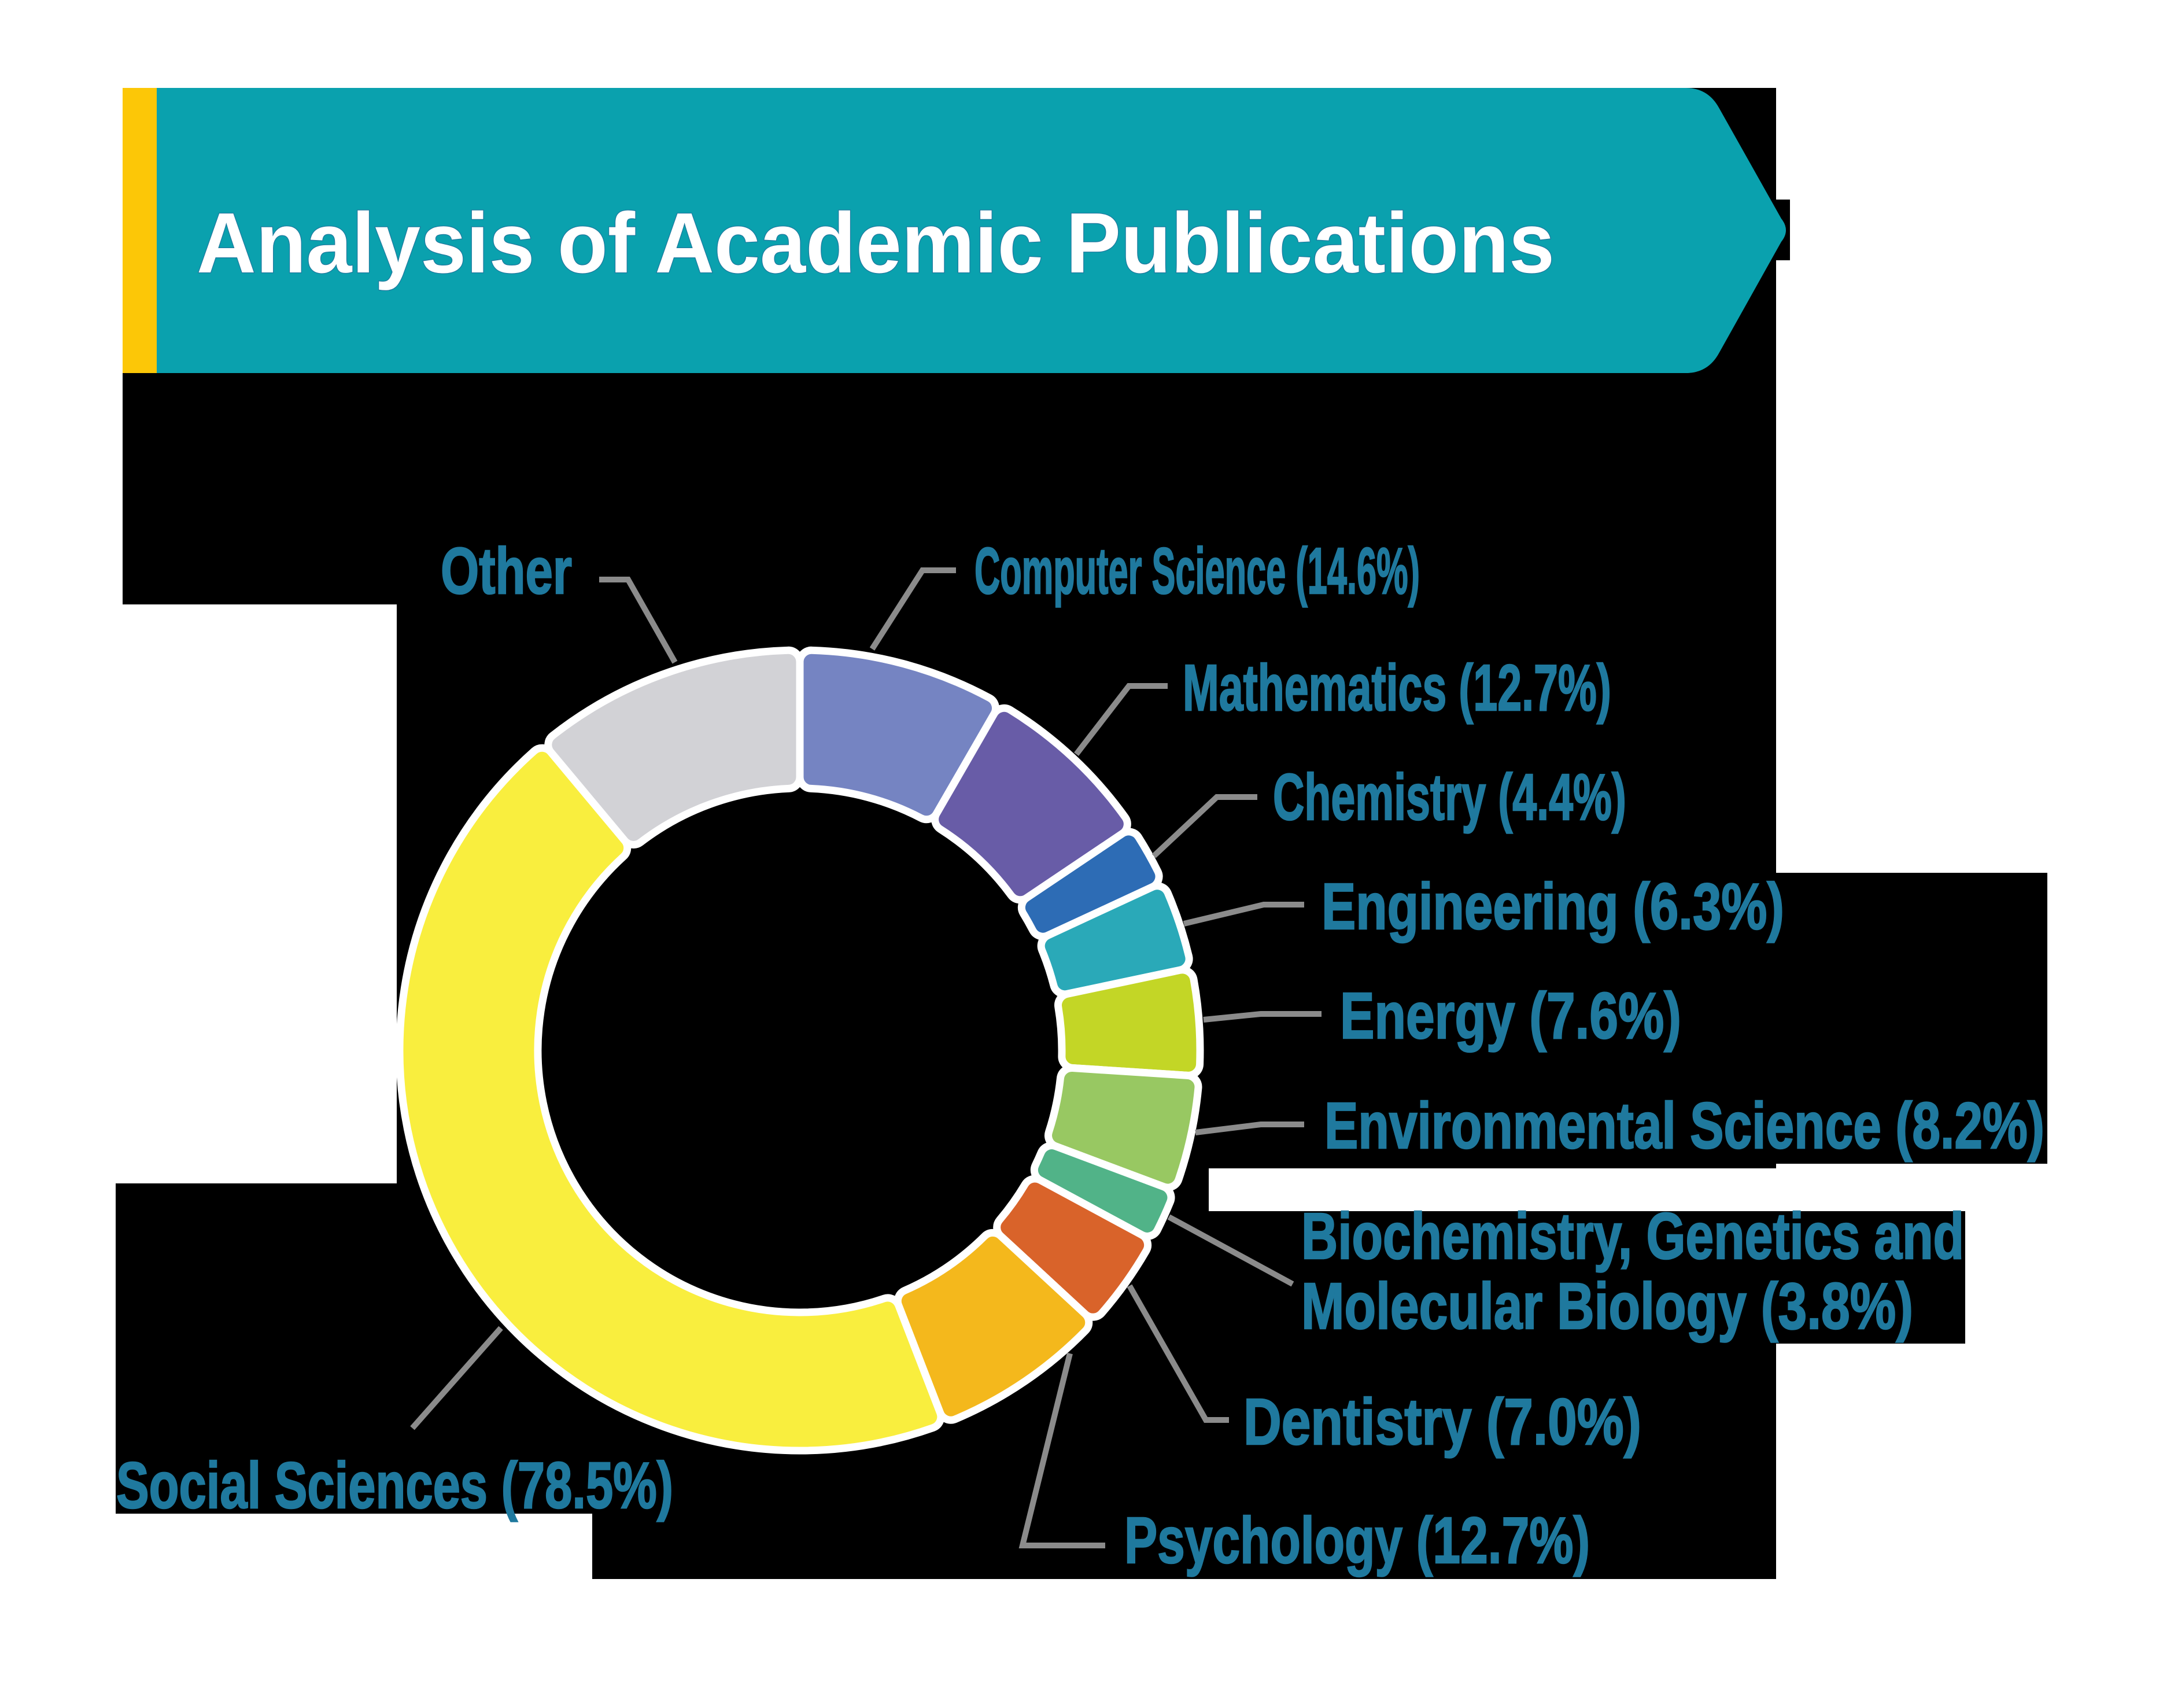  What do you see at coordinates (1511, 1016) in the screenshot?
I see `svg-text: Energy (7.6%)` at bounding box center [1511, 1016].